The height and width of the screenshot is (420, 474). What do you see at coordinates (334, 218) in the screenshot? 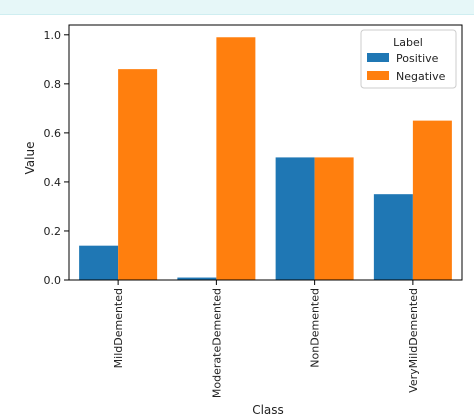
I see `bar-negative-nondemented` at bounding box center [334, 218].